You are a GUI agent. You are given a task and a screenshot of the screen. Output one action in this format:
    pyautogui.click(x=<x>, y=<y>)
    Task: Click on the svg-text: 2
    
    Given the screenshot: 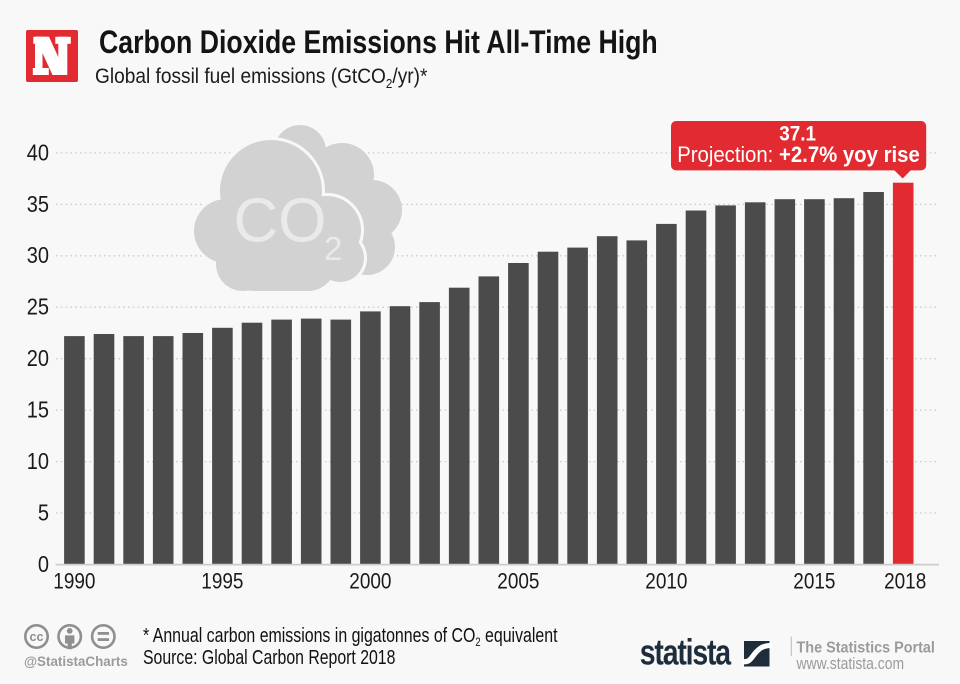 What is the action you would take?
    pyautogui.click(x=333, y=248)
    